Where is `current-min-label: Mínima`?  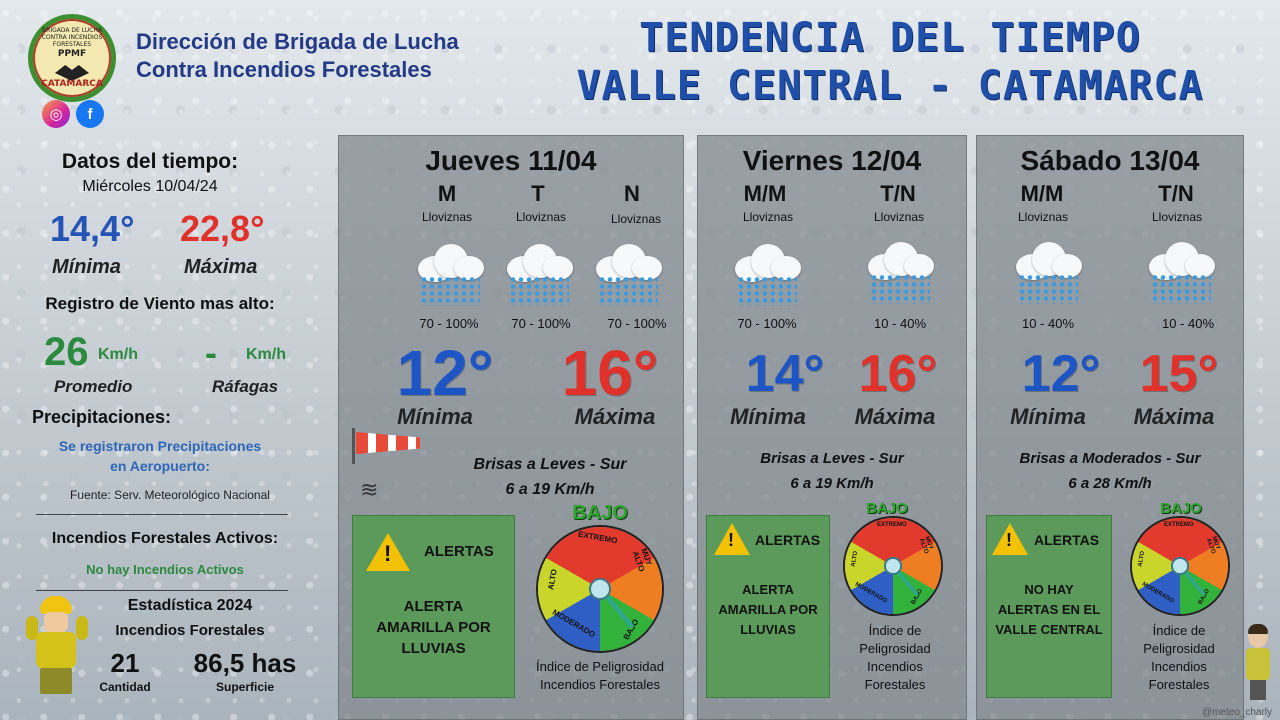 current-min-label: Mínima is located at coordinates (86, 267).